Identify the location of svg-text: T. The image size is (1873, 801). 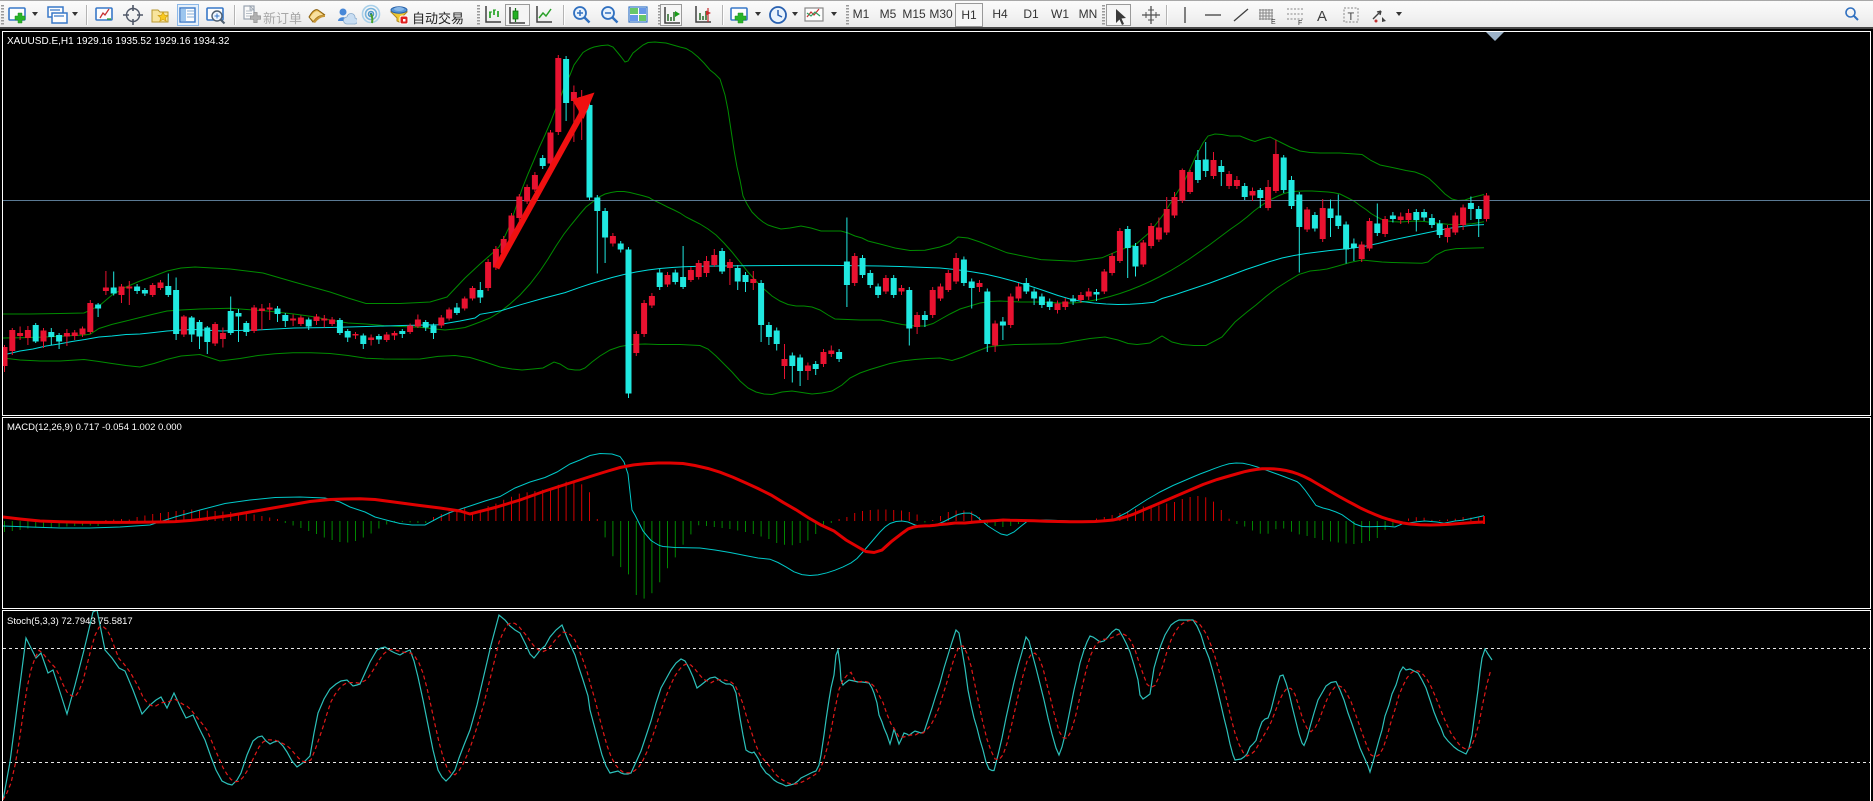
(1351, 17).